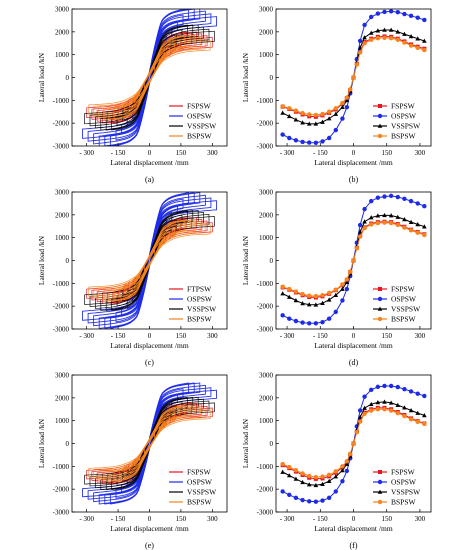 Image resolution: width=459 pixels, height=550 pixels. I want to click on legend-label: BSPSW, so click(200, 502).